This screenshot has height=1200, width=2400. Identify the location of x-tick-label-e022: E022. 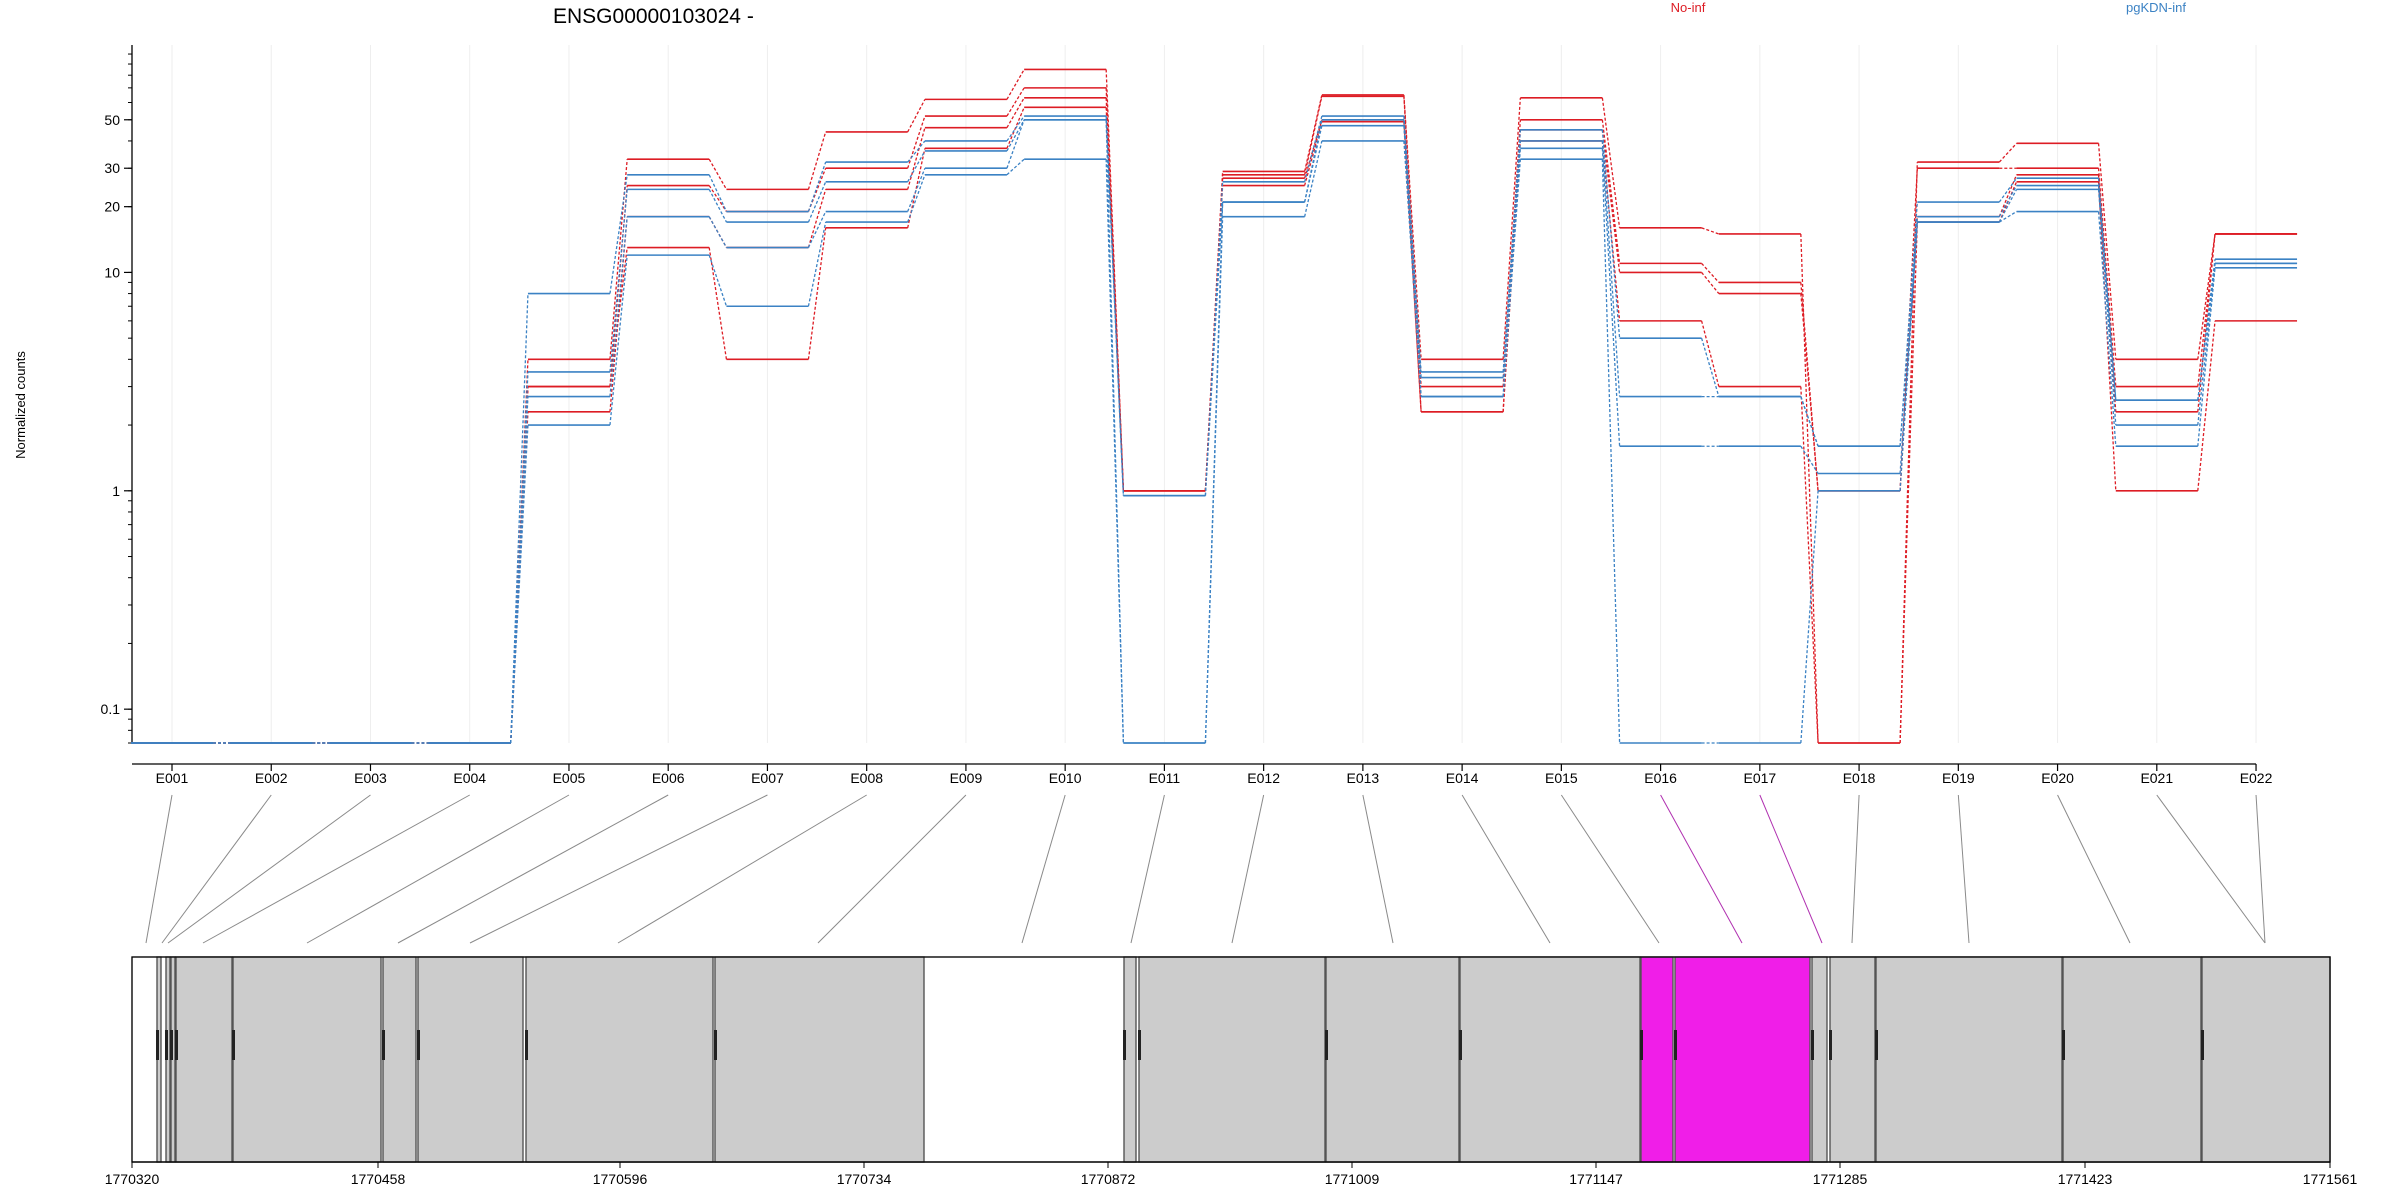
(2256, 778).